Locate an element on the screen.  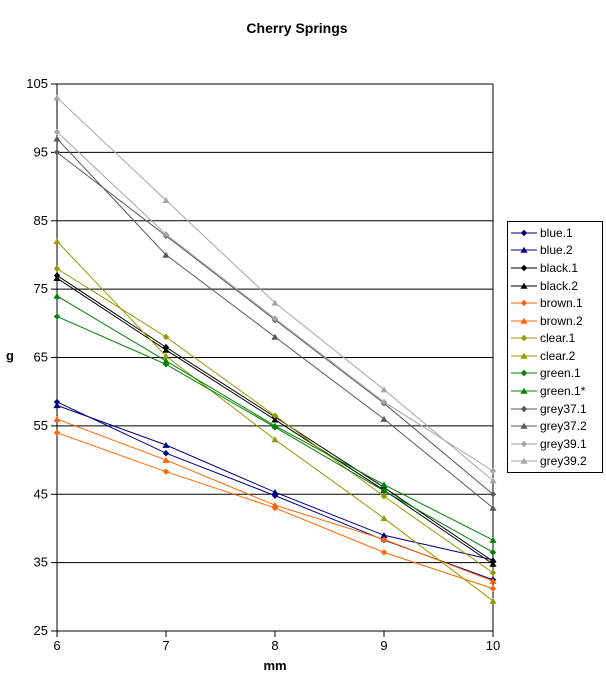
x-axis-label: mm is located at coordinates (275, 665).